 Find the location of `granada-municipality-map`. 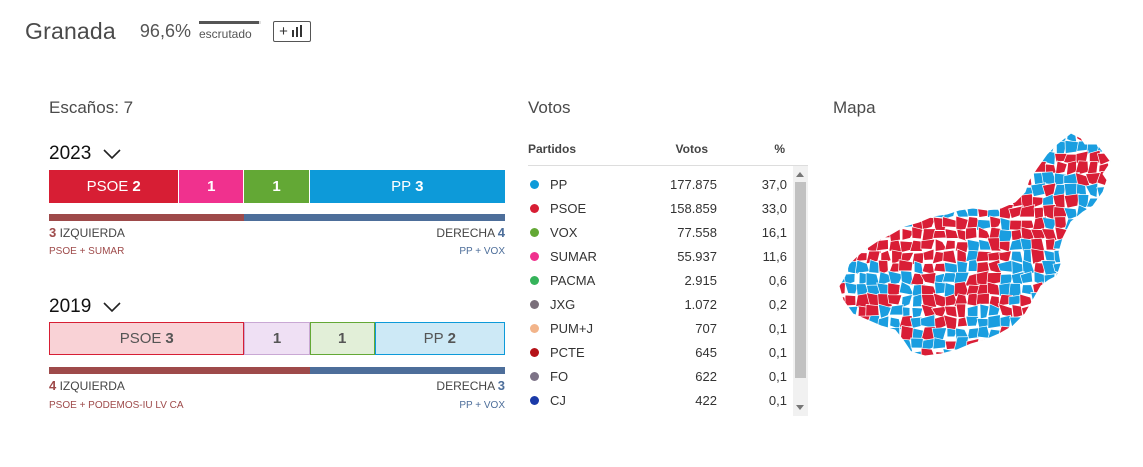

granada-municipality-map is located at coordinates (977, 247).